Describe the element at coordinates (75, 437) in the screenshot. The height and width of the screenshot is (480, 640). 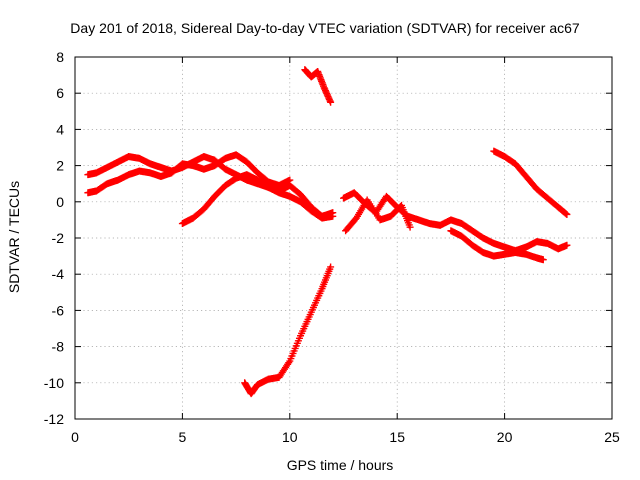
I see `x-tick-label: 0` at that location.